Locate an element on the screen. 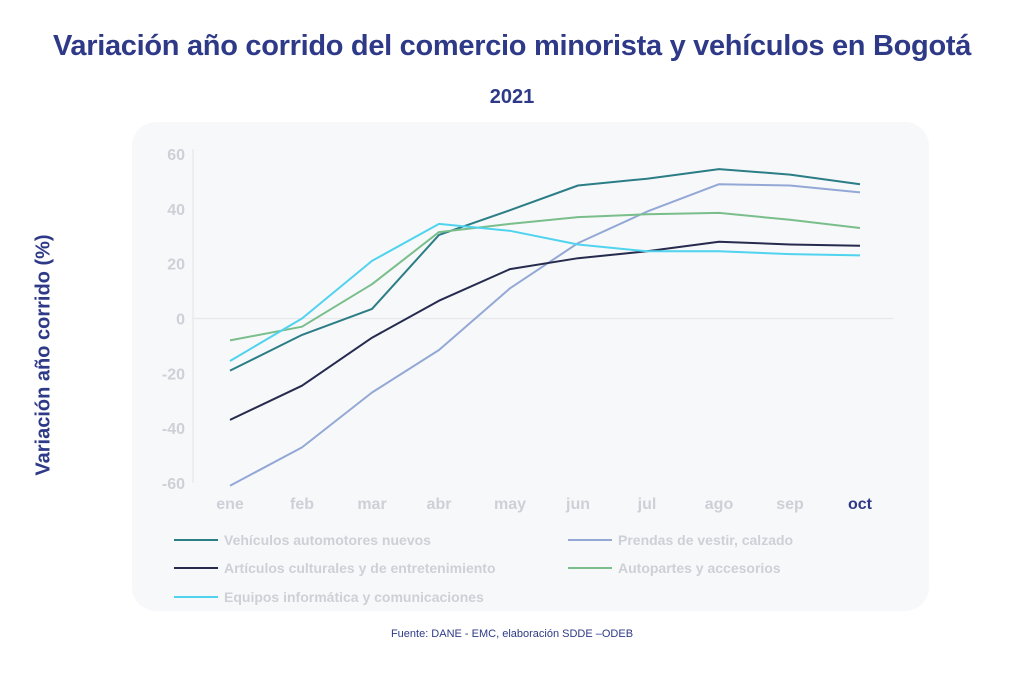 The image size is (1024, 673). legend-item: Equipos informática y comunicaciones is located at coordinates (329, 597).